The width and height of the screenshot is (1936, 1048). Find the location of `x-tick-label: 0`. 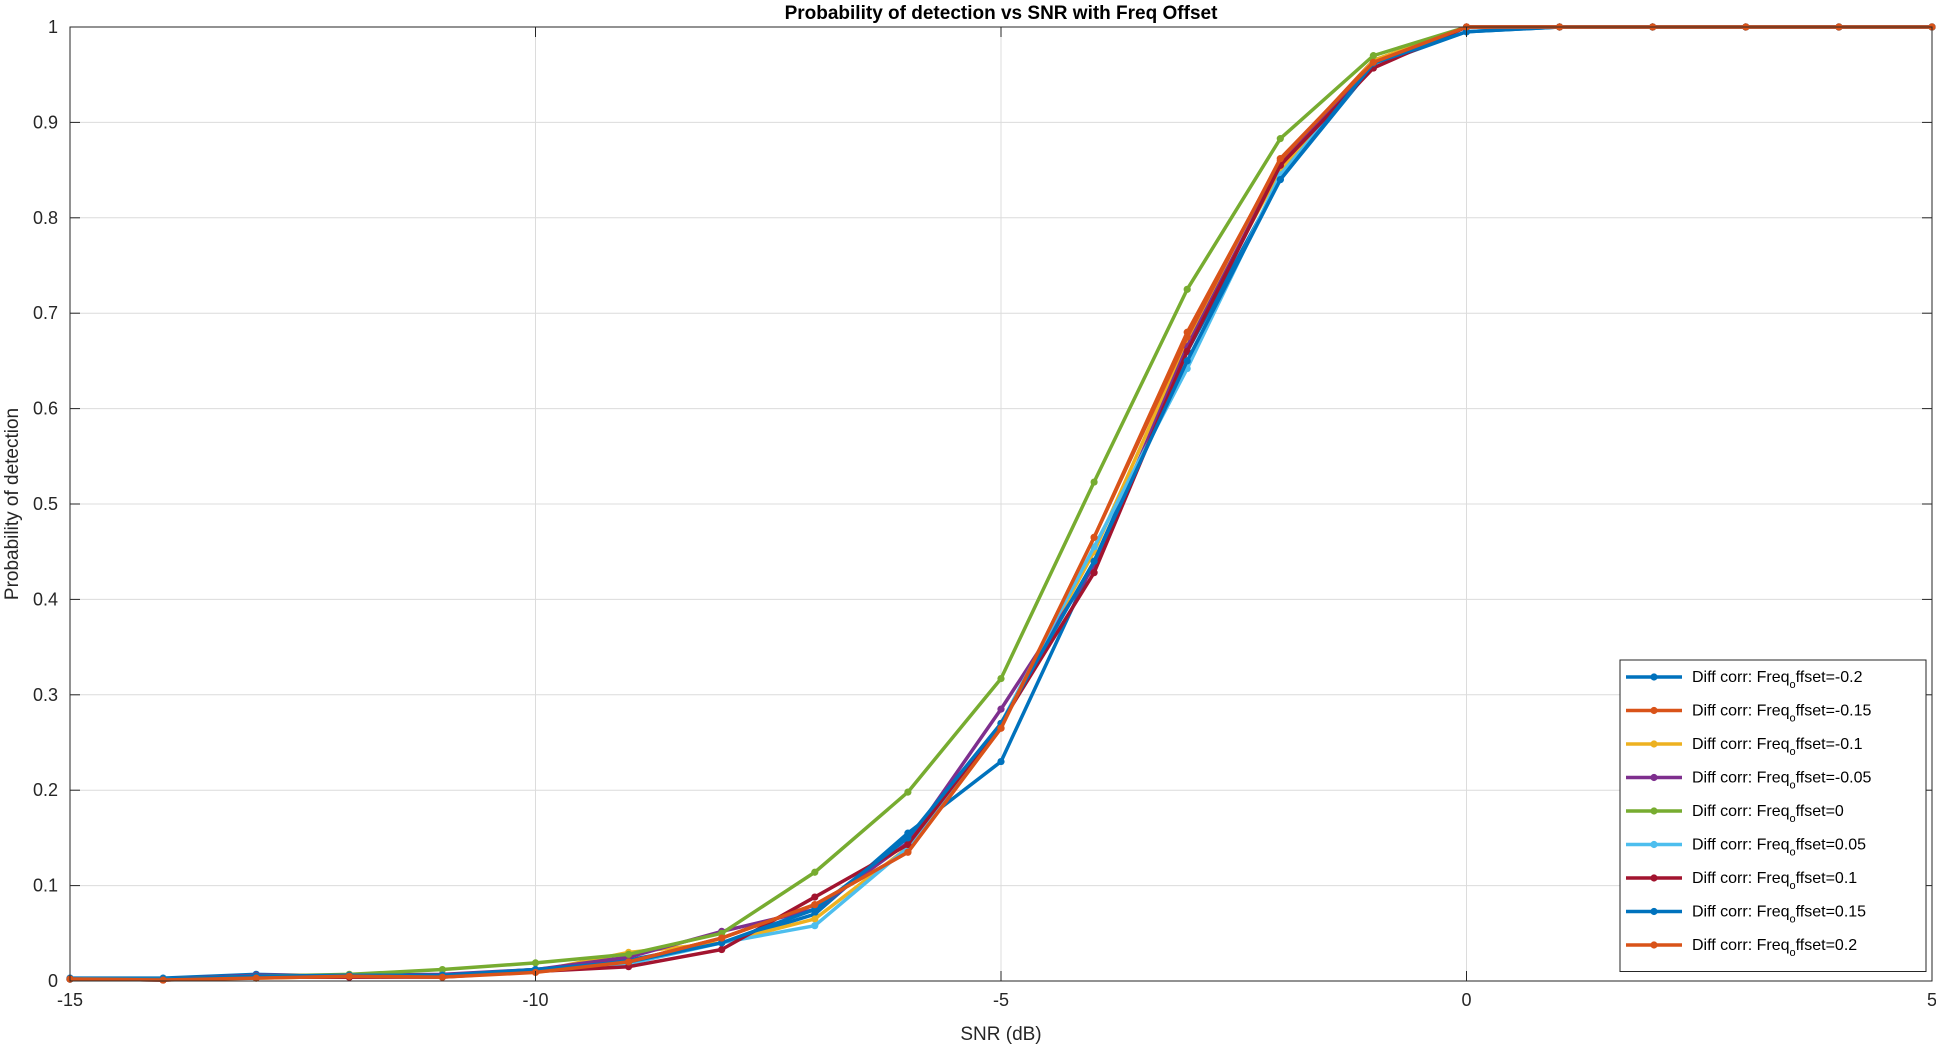

x-tick-label: 0 is located at coordinates (1466, 1000).